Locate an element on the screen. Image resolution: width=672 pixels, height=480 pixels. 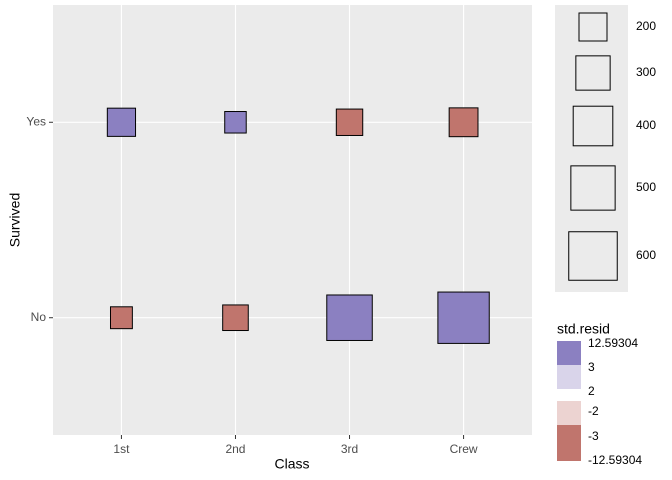
x-axis-label: Class is located at coordinates (291, 464).